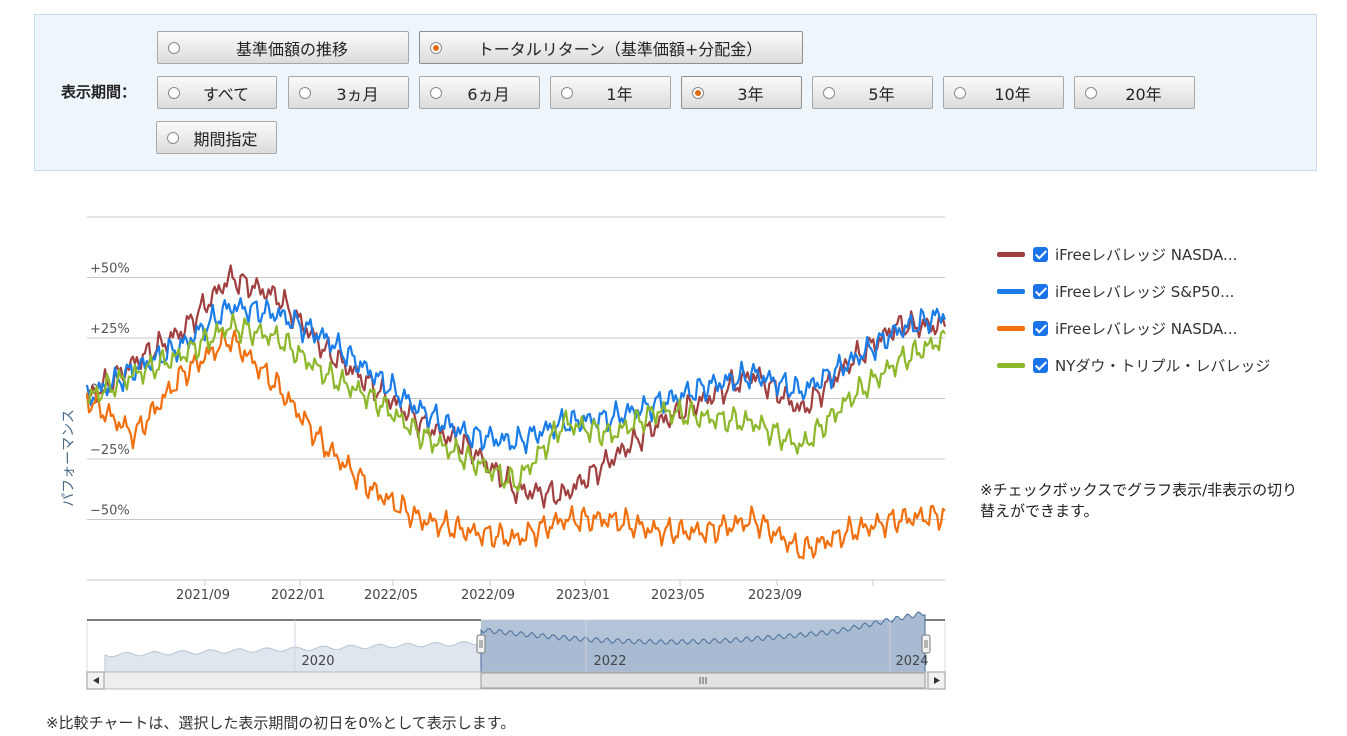 This screenshot has height=736, width=1347. Describe the element at coordinates (281, 723) in the screenshot. I see `comparison-note: ※比較チャートは、選択した表示期間の初日を0%として表示します。` at that location.